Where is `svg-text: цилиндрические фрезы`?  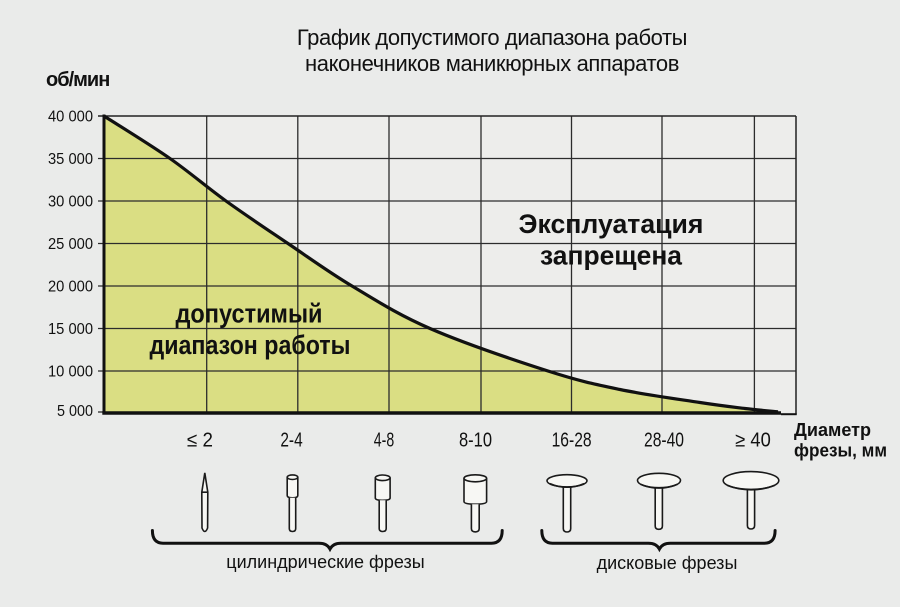 svg-text: цилиндрические фрезы is located at coordinates (325, 562).